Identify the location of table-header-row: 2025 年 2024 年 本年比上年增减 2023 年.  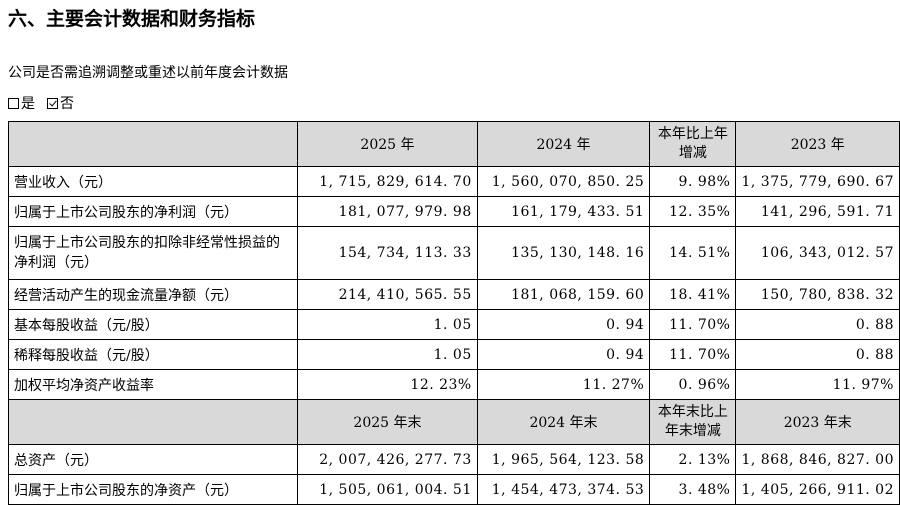
(453, 144).